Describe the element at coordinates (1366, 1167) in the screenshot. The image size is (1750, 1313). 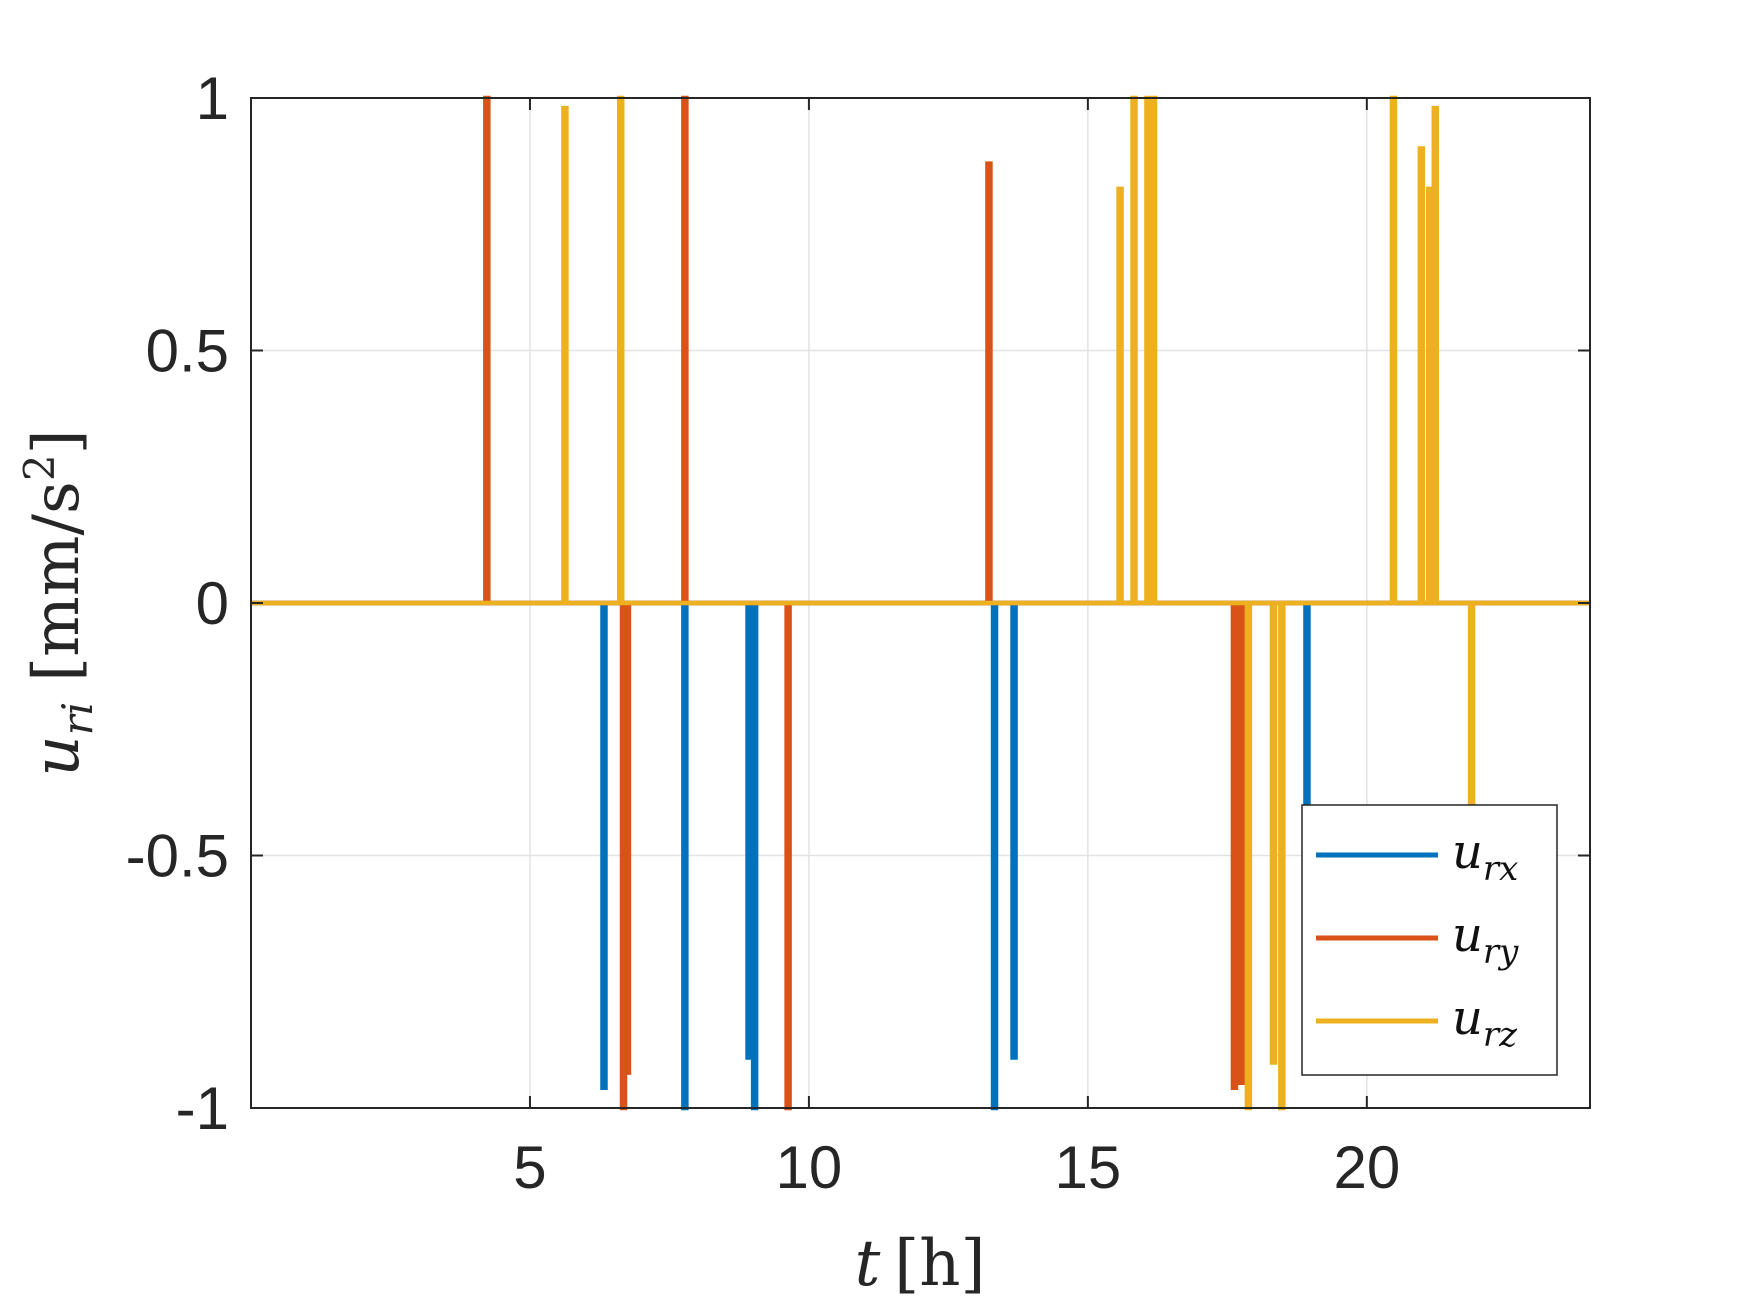
I see `x-tick-label: 20` at that location.